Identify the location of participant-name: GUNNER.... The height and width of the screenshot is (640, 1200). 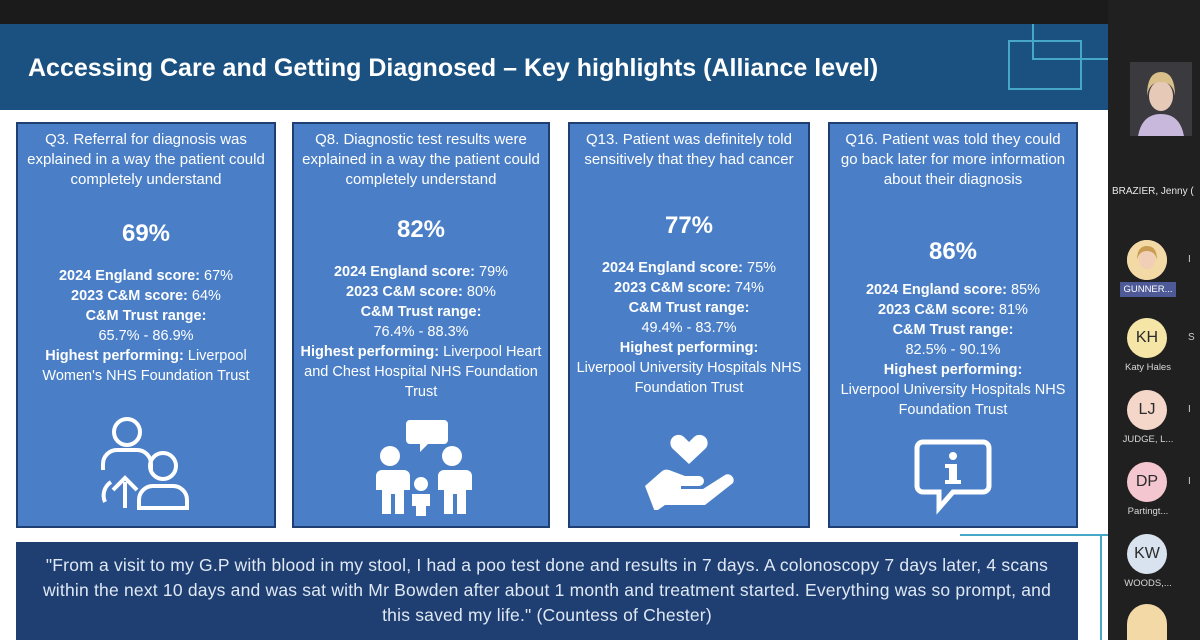
(1148, 289).